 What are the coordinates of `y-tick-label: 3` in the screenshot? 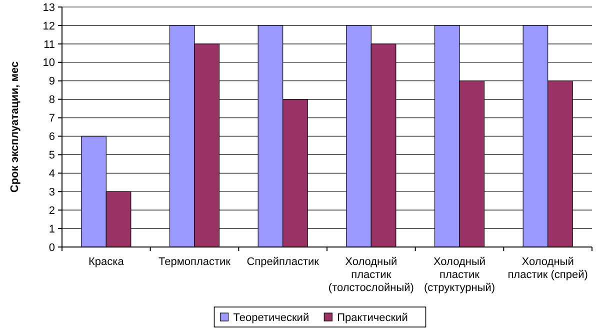 It's located at (51, 192).